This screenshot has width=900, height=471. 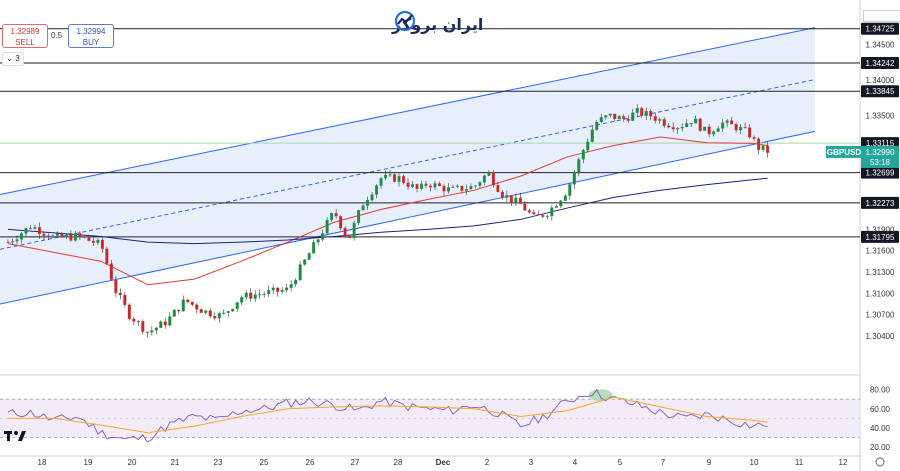 What do you see at coordinates (880, 315) in the screenshot?
I see `y-tick-7: 1.30700` at bounding box center [880, 315].